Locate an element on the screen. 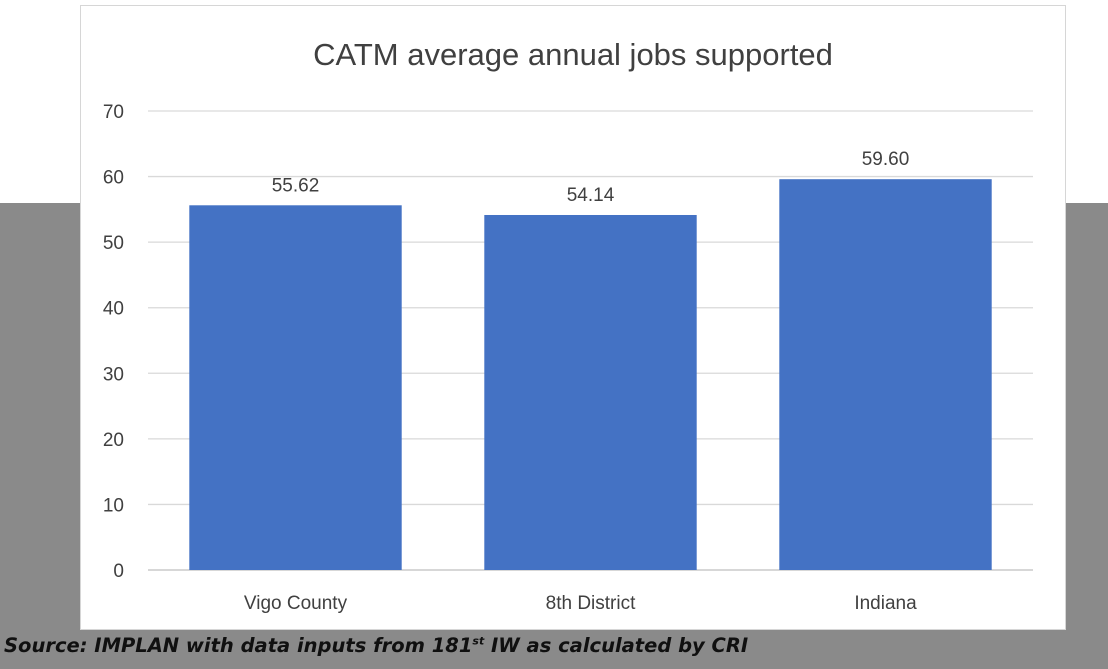  source-suffix: IW as calculated by CRI is located at coordinates (616, 645).